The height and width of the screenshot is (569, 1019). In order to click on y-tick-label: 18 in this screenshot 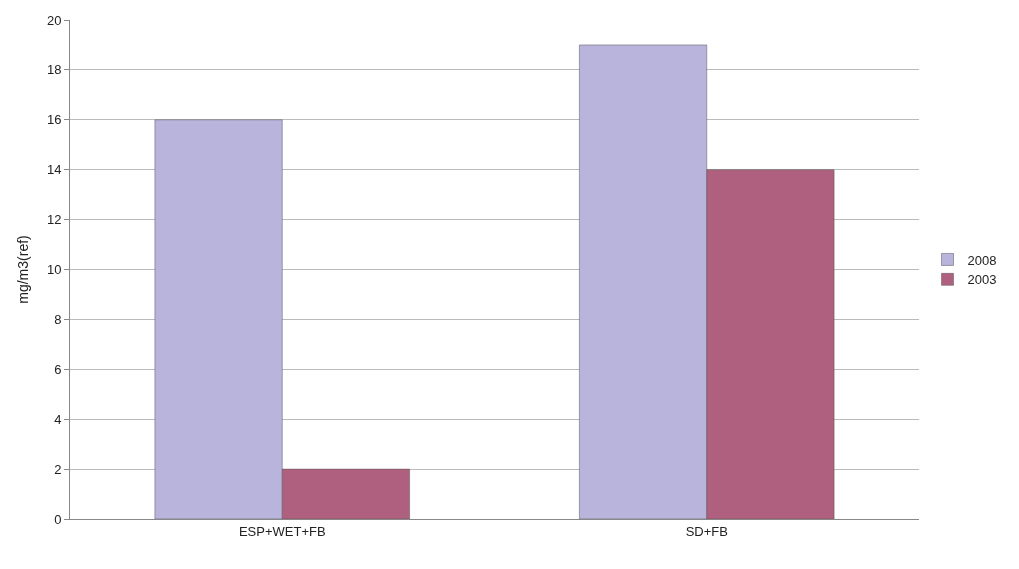, I will do `click(54, 70)`.